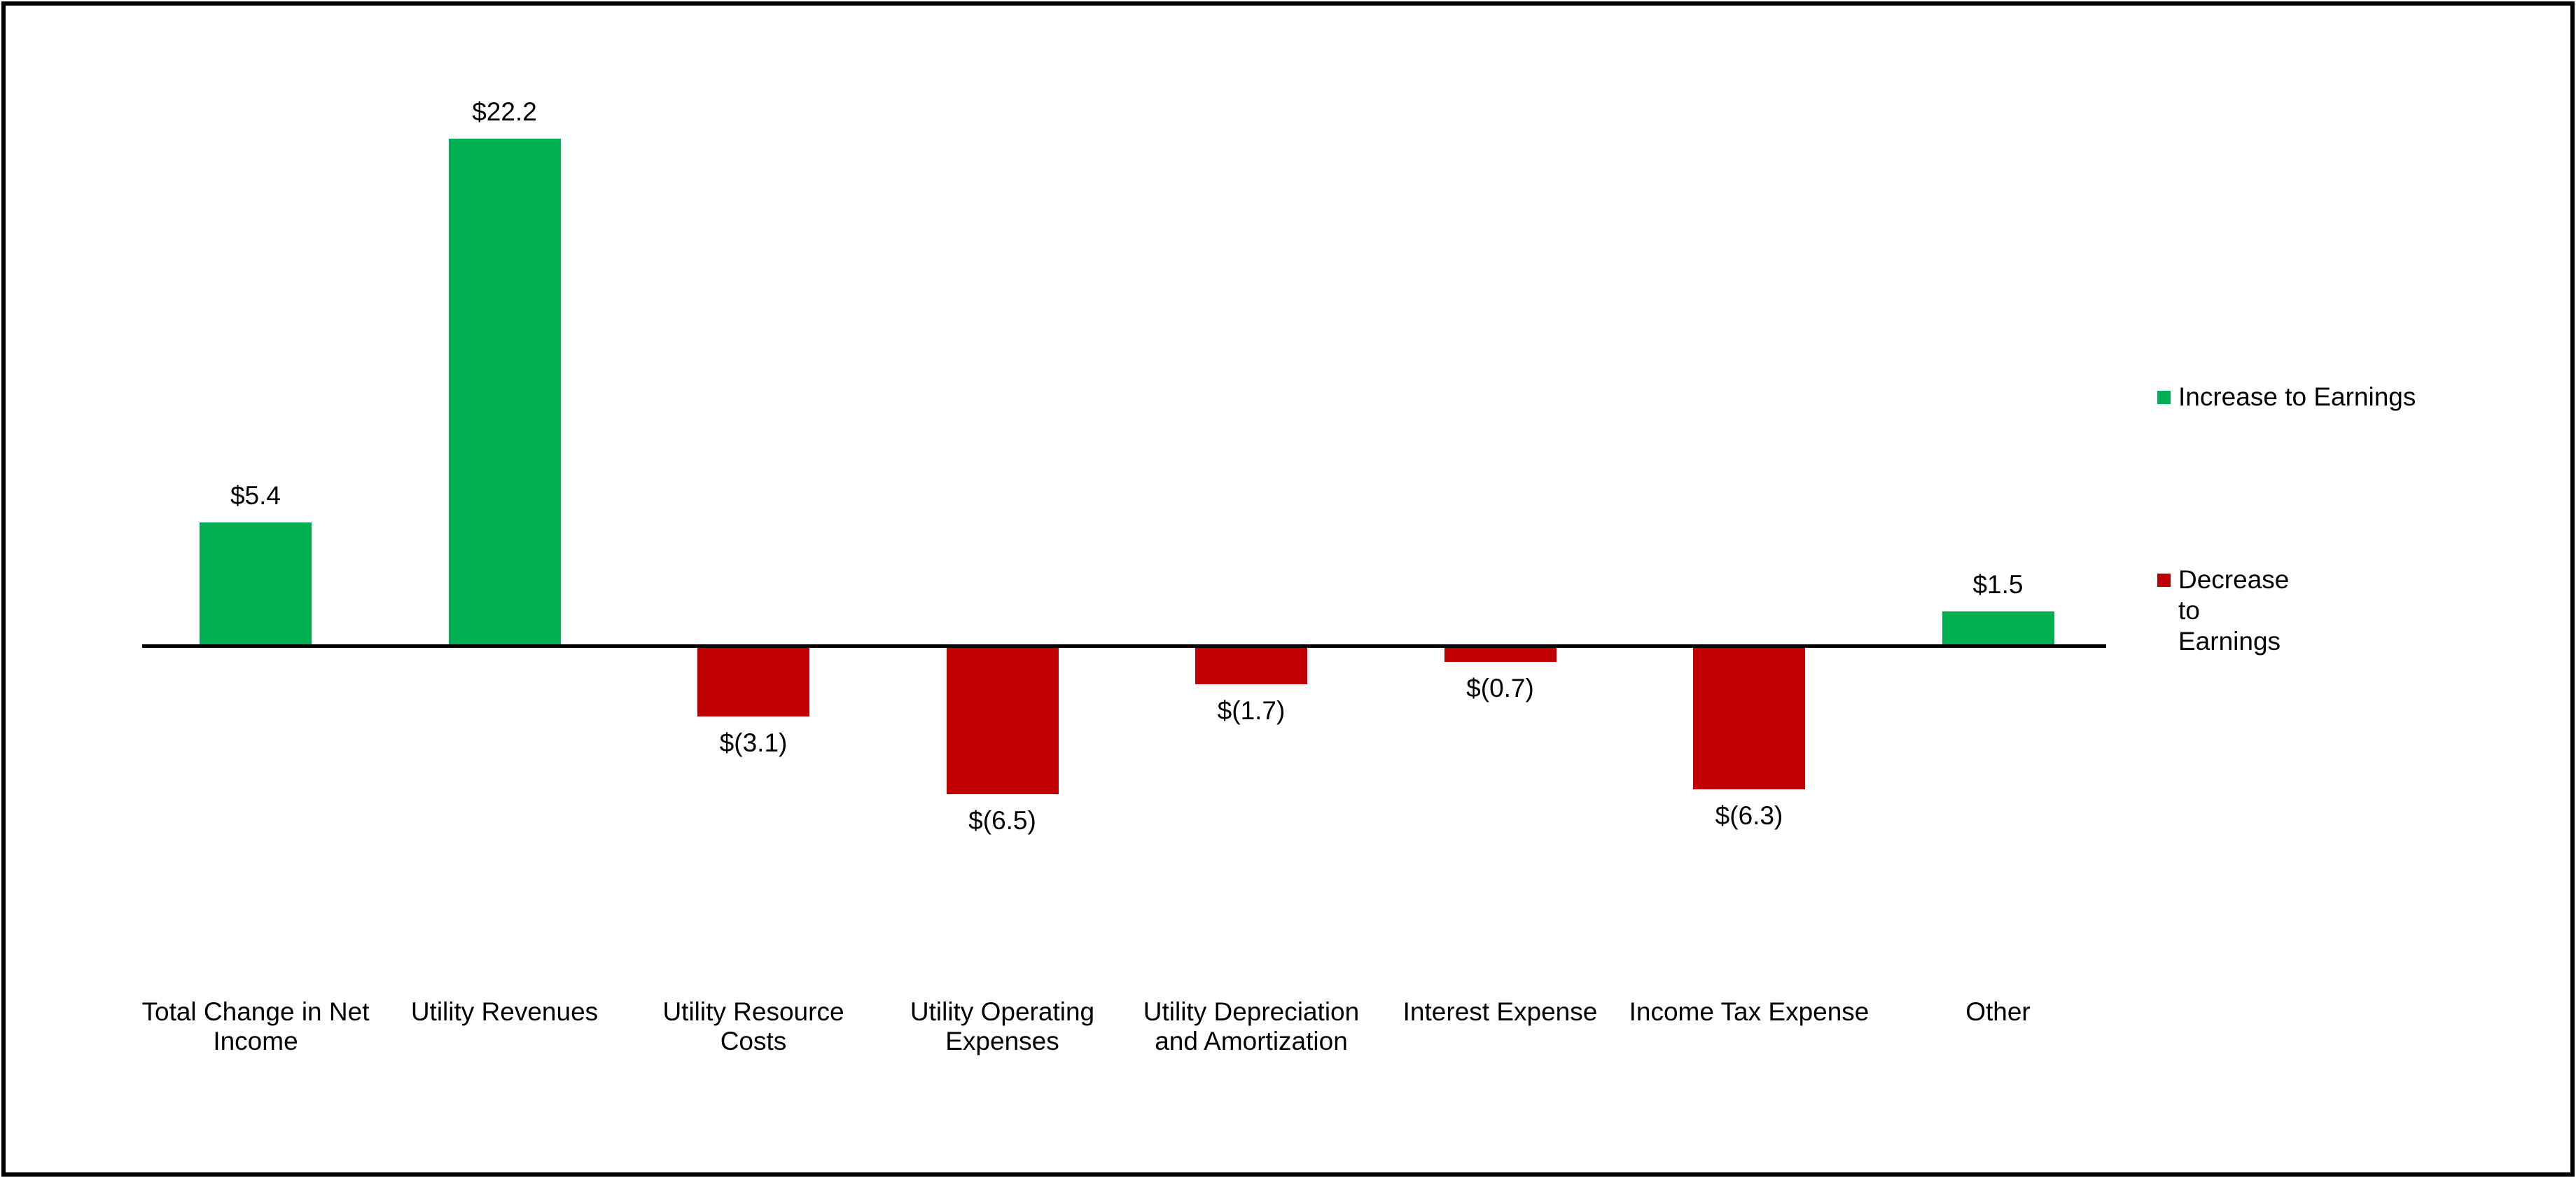 Image resolution: width=2576 pixels, height=1178 pixels. Describe the element at coordinates (1002, 820) in the screenshot. I see `value-label-utility-operating-expenses: $(6.5)` at that location.